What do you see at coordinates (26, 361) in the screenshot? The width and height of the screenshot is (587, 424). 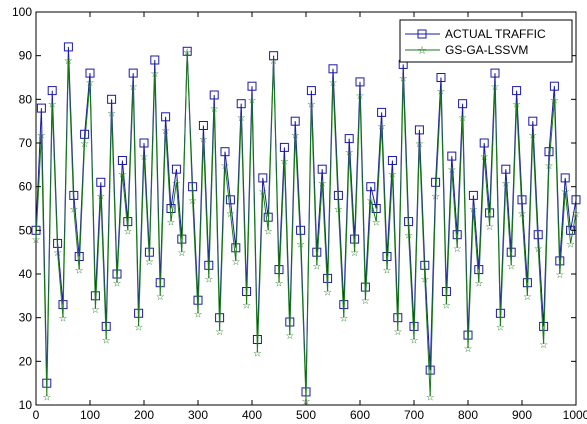 I see `y-tick-label: 20` at bounding box center [26, 361].